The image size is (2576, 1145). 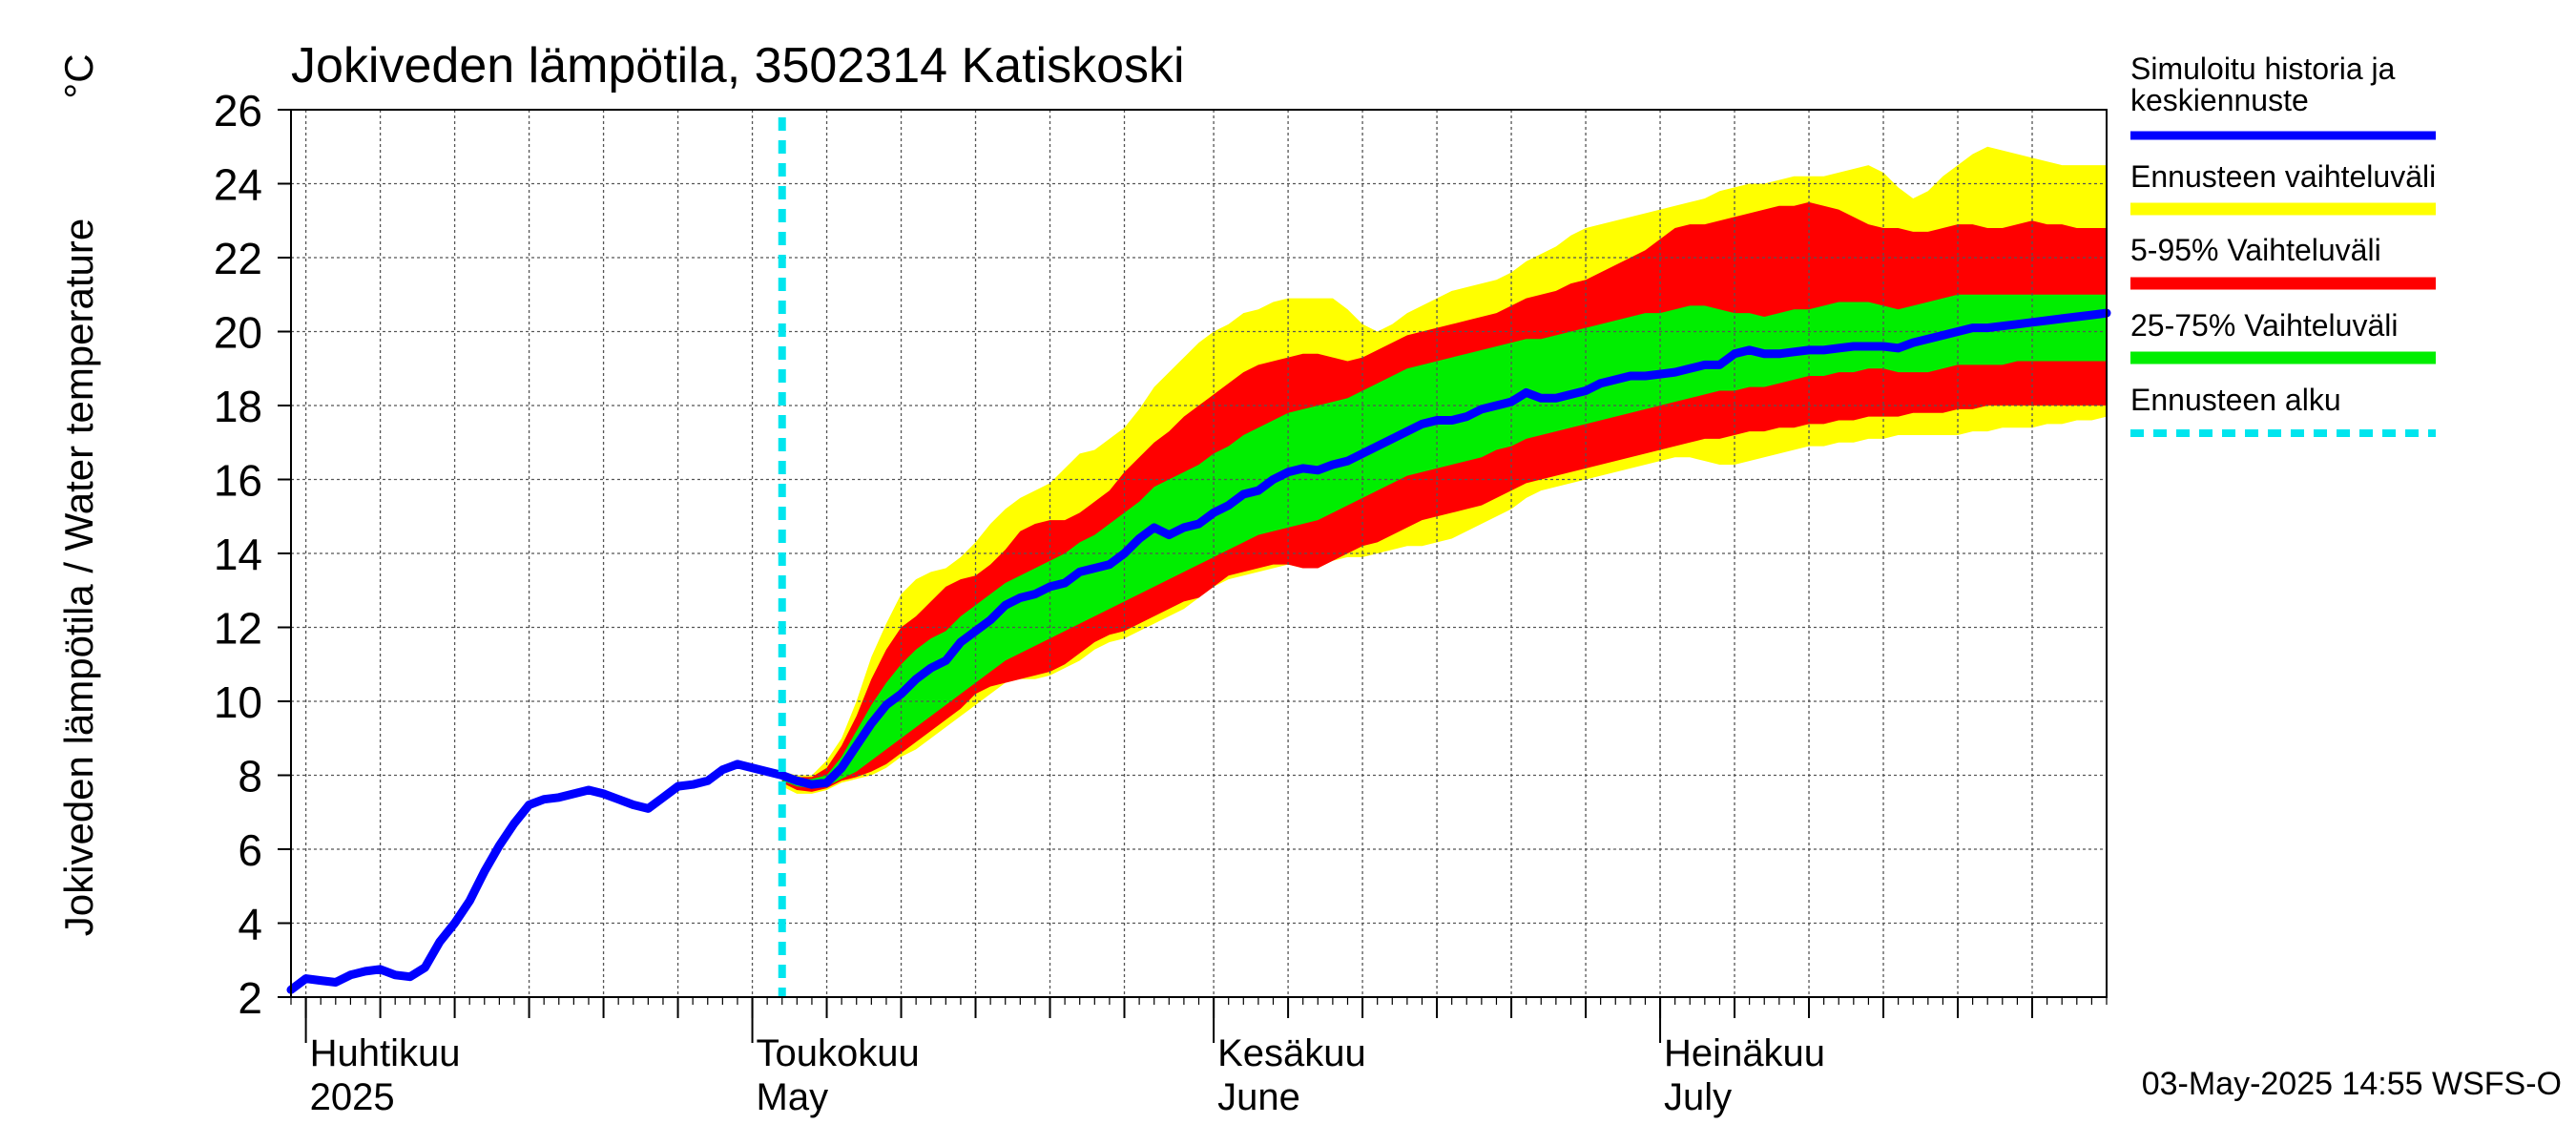 I want to click on y-tick-label: 12, so click(x=238, y=629).